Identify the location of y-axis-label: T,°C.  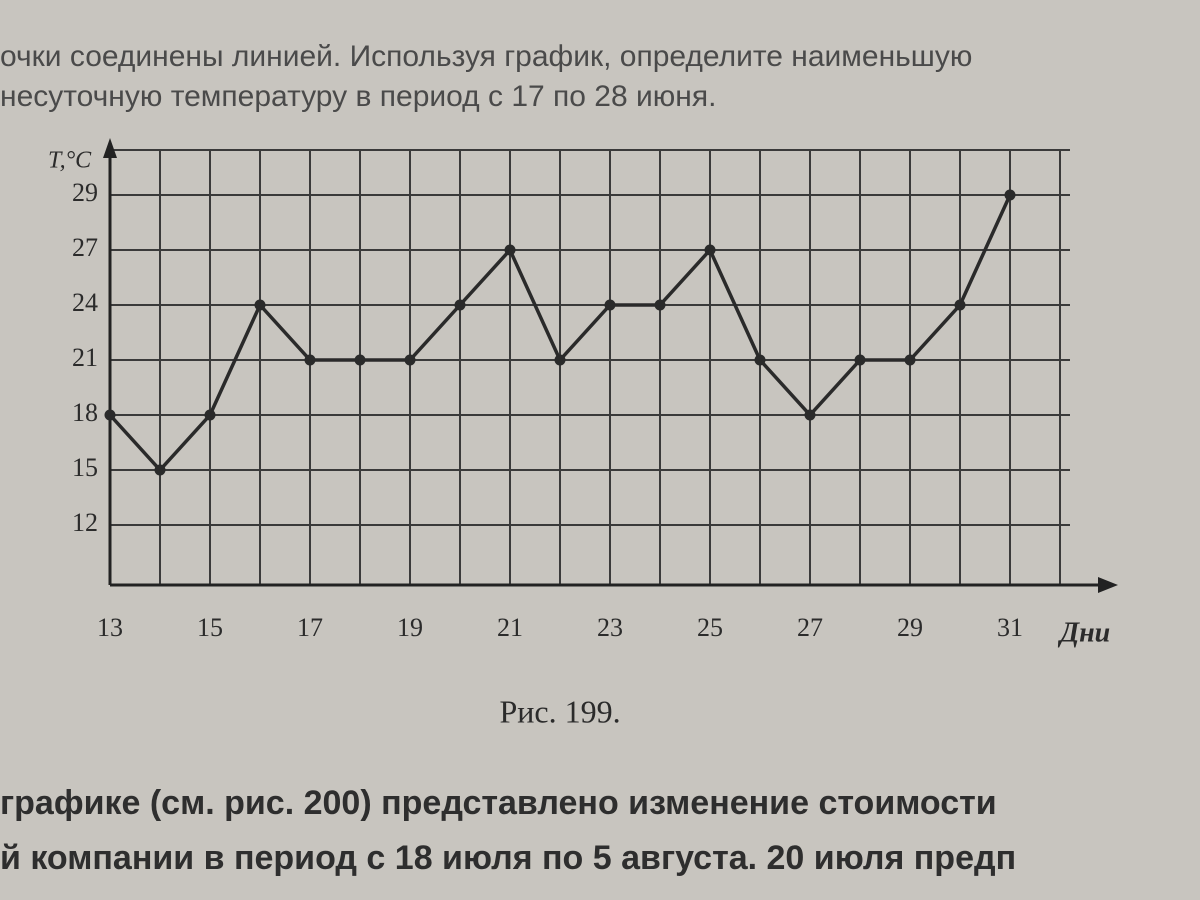
(70, 161).